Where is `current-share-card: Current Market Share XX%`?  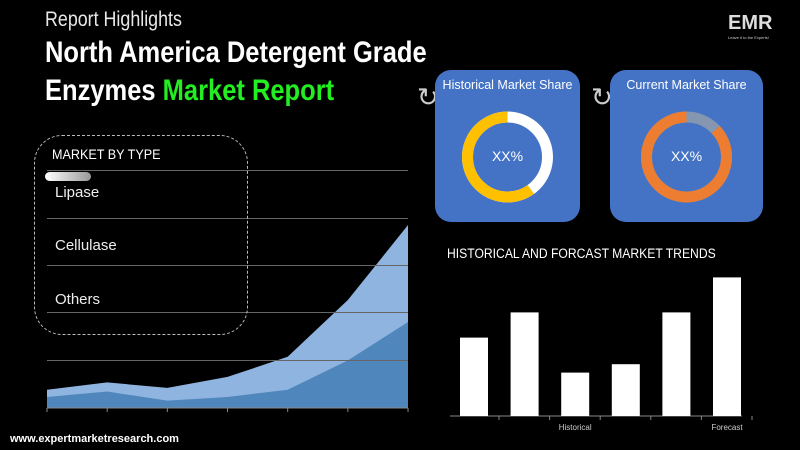
current-share-card: Current Market Share XX% is located at coordinates (686, 146).